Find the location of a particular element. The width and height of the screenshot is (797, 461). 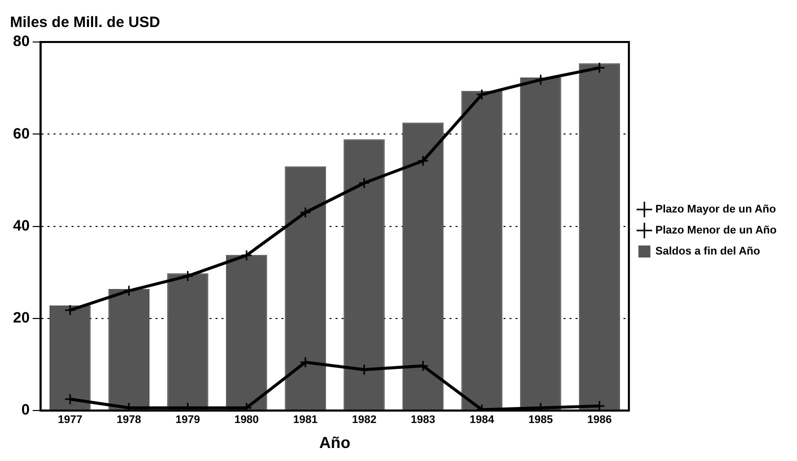

legend-label: Plazo Mayor de un Año is located at coordinates (715, 210).